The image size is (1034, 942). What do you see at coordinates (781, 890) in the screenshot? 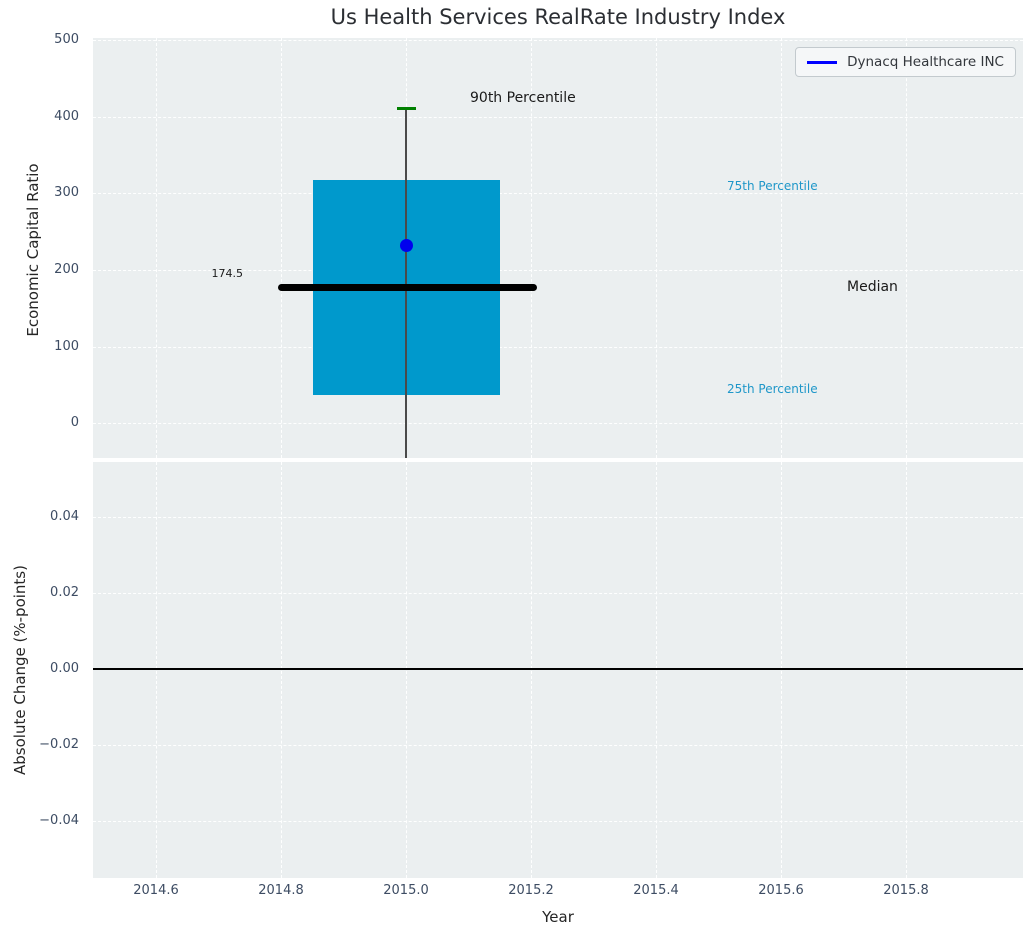
I see `xtick-label: 2015.6` at bounding box center [781, 890].